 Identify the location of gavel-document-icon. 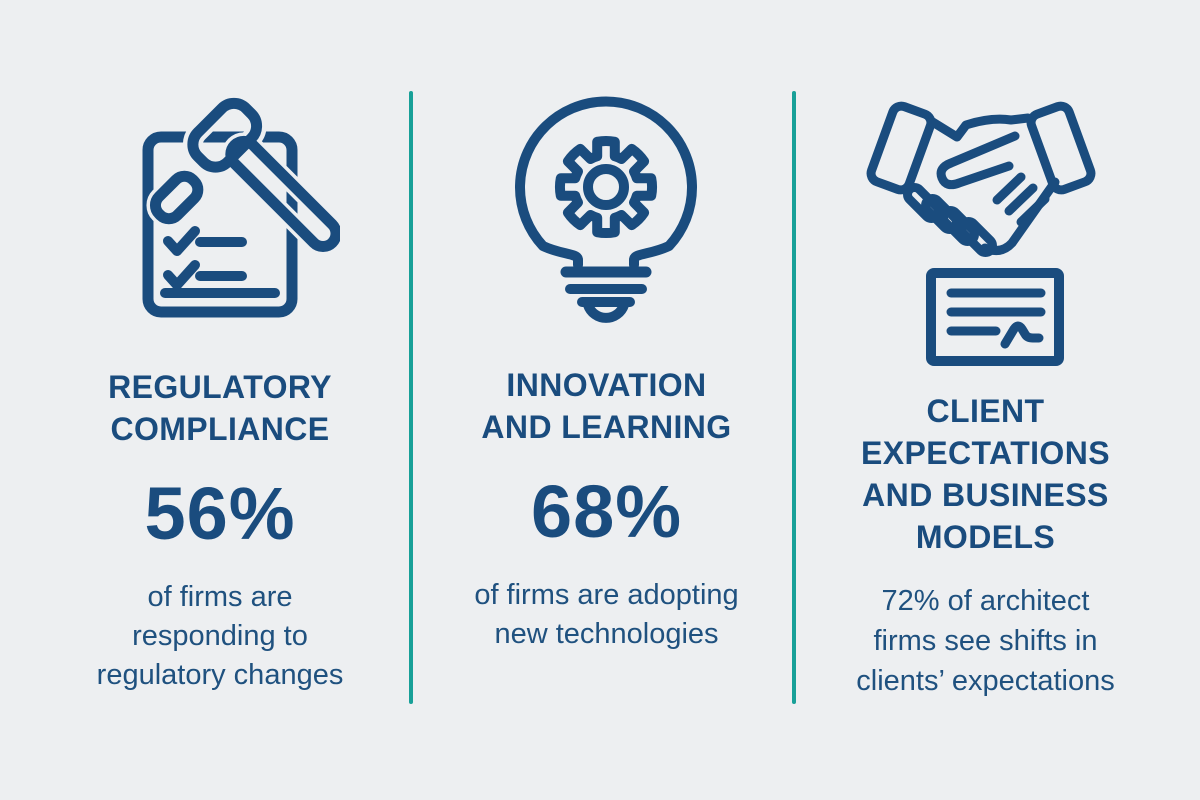
(230, 210).